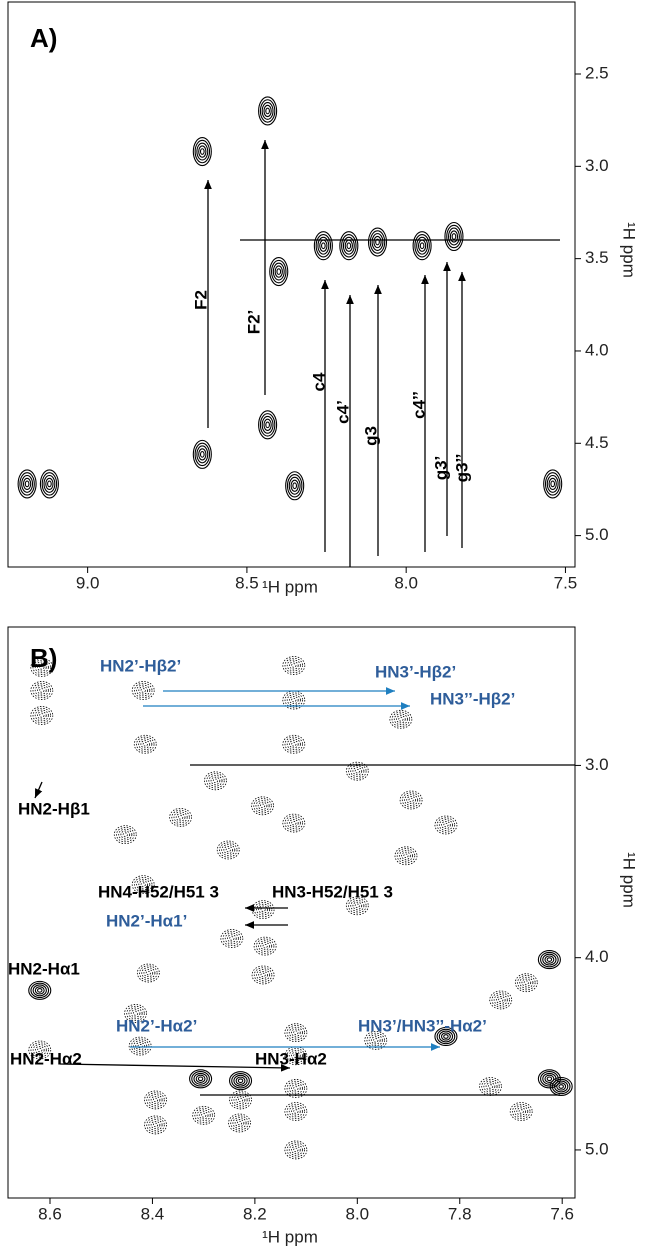  What do you see at coordinates (460, 1213) in the screenshot?
I see `x-tick-label: 7.8` at bounding box center [460, 1213].